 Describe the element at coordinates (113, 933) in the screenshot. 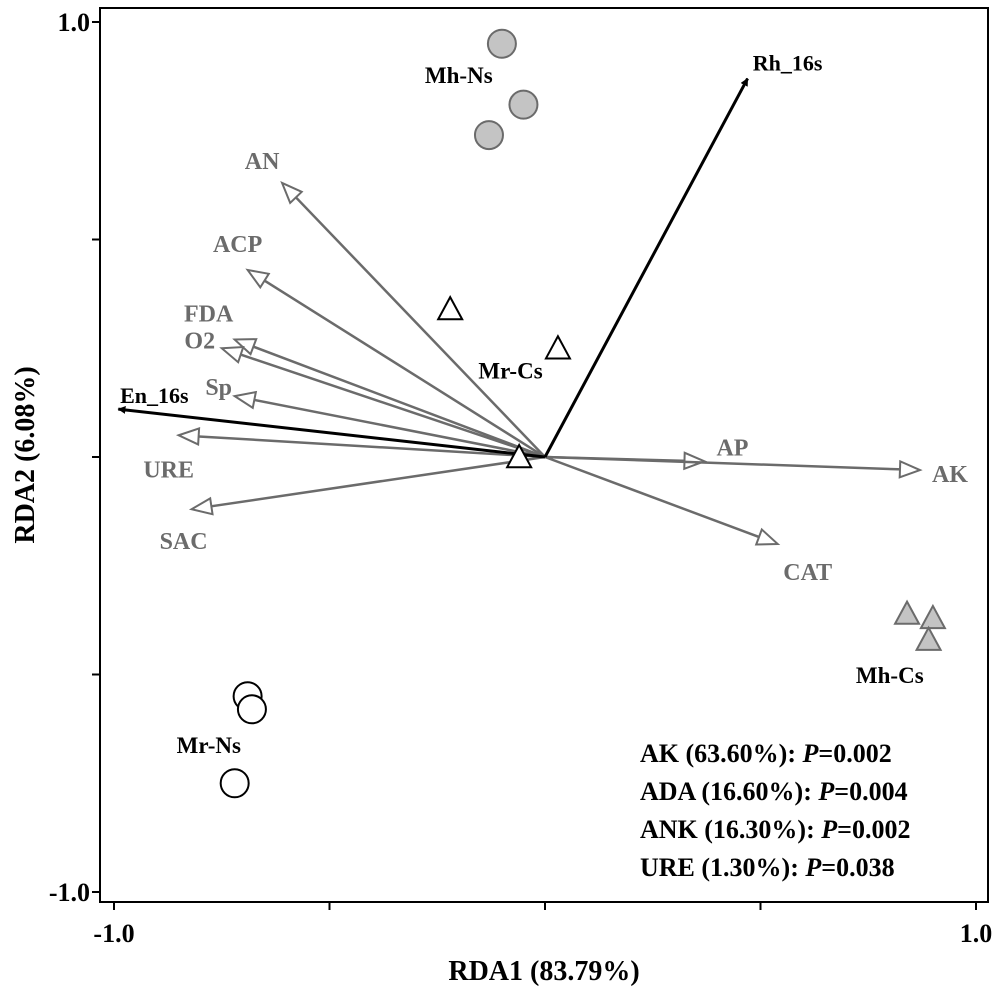

I see `x-tick-label: -1.0` at that location.